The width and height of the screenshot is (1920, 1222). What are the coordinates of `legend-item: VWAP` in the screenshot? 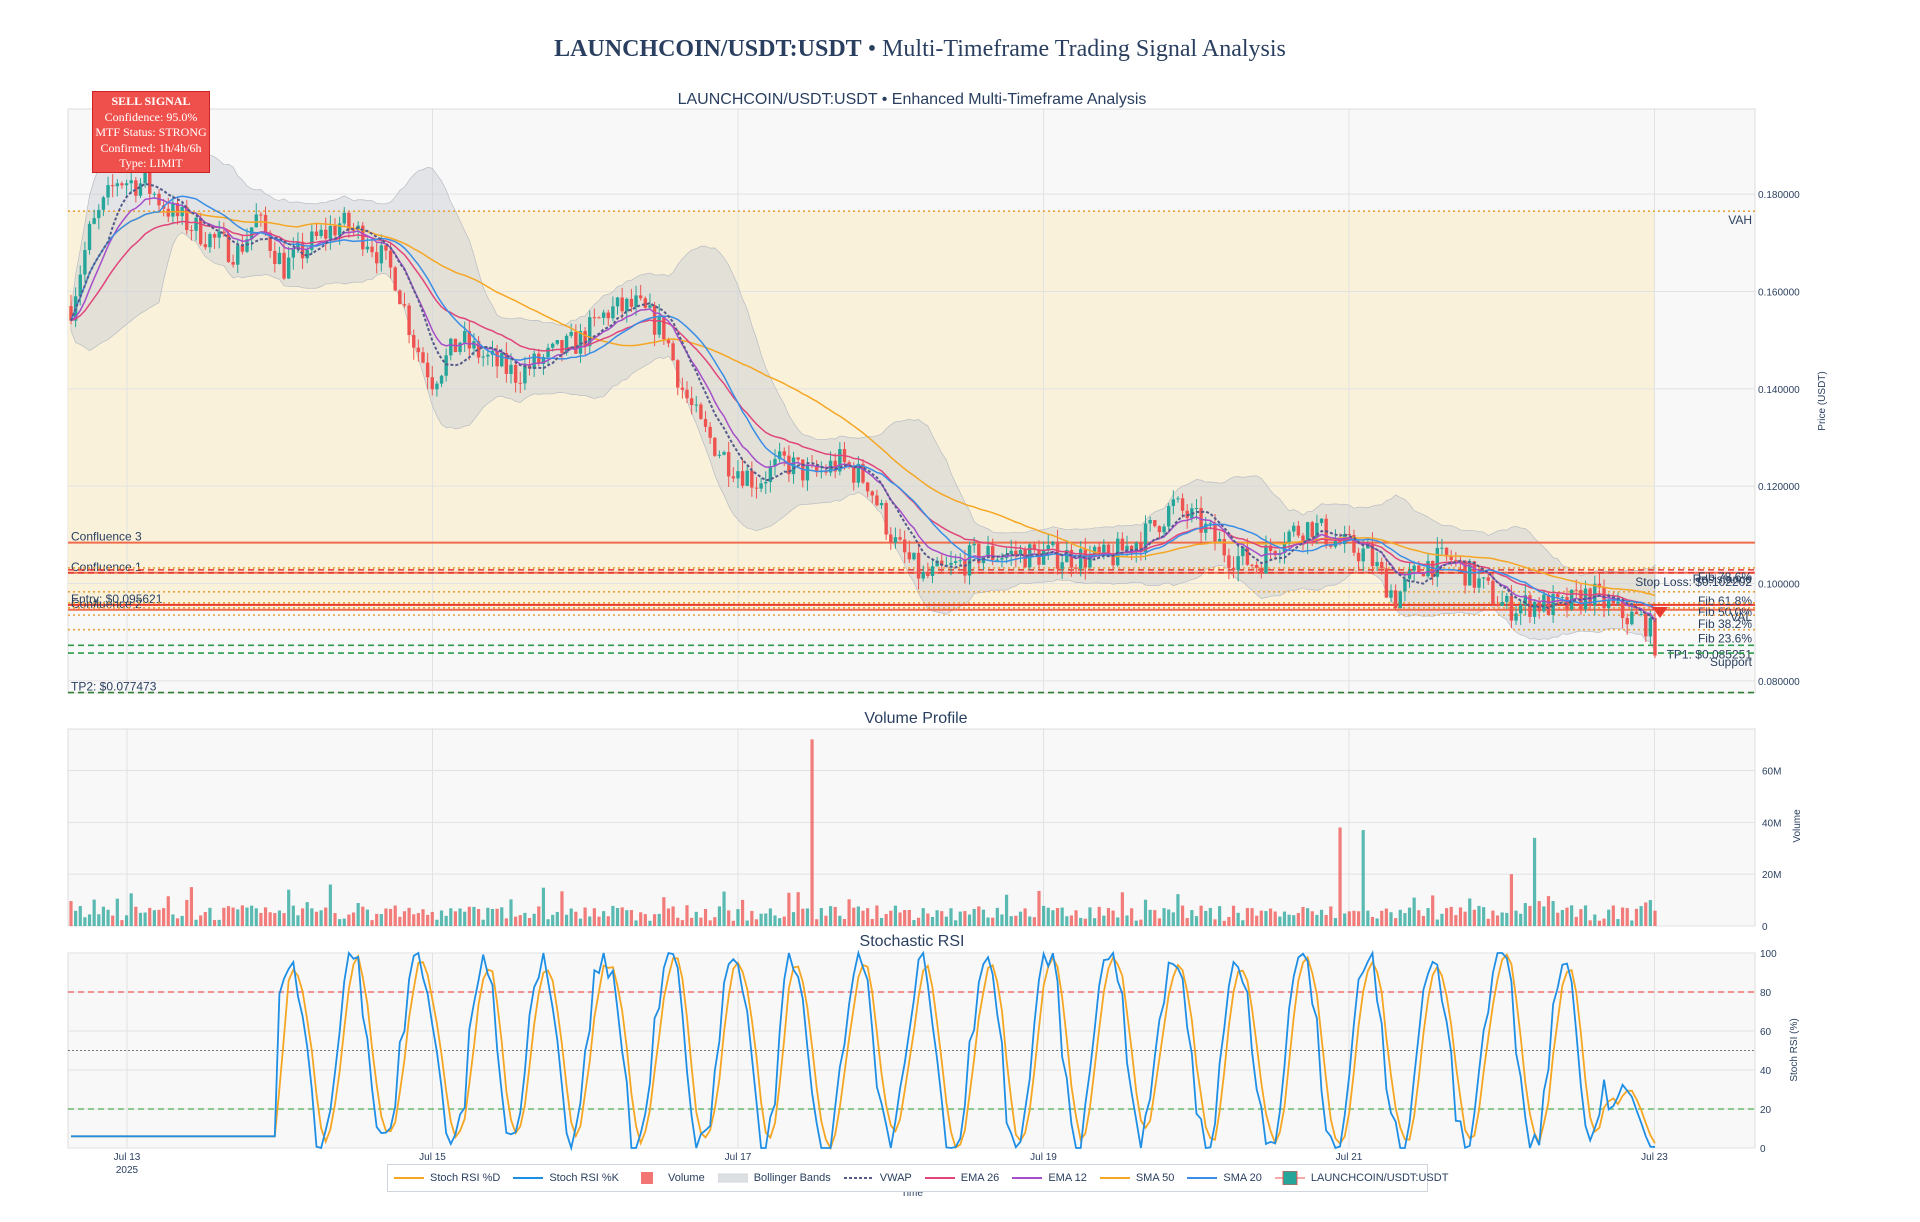 It's located at (877, 1178).